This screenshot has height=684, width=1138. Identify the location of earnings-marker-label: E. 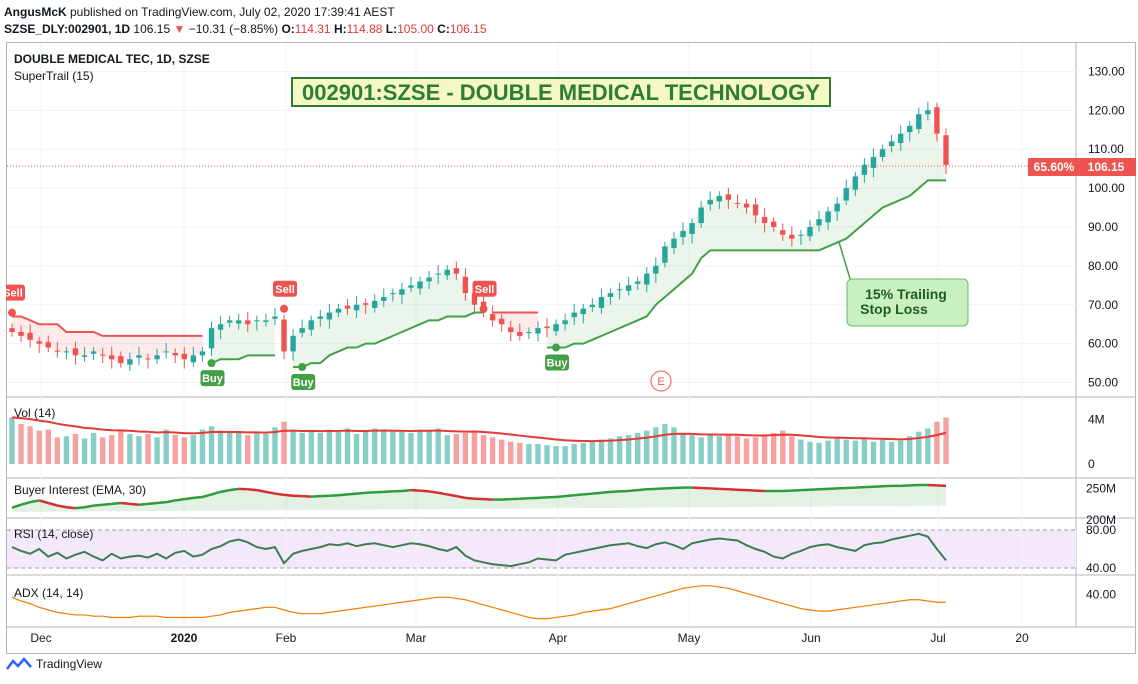
(660, 382).